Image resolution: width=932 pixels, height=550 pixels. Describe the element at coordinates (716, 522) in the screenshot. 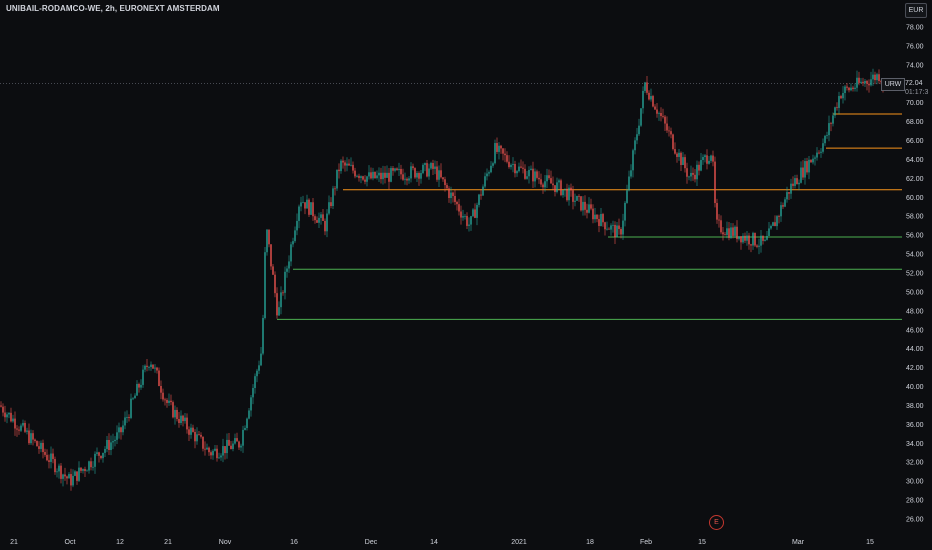

I see `earnings-marker-icon: E` at that location.